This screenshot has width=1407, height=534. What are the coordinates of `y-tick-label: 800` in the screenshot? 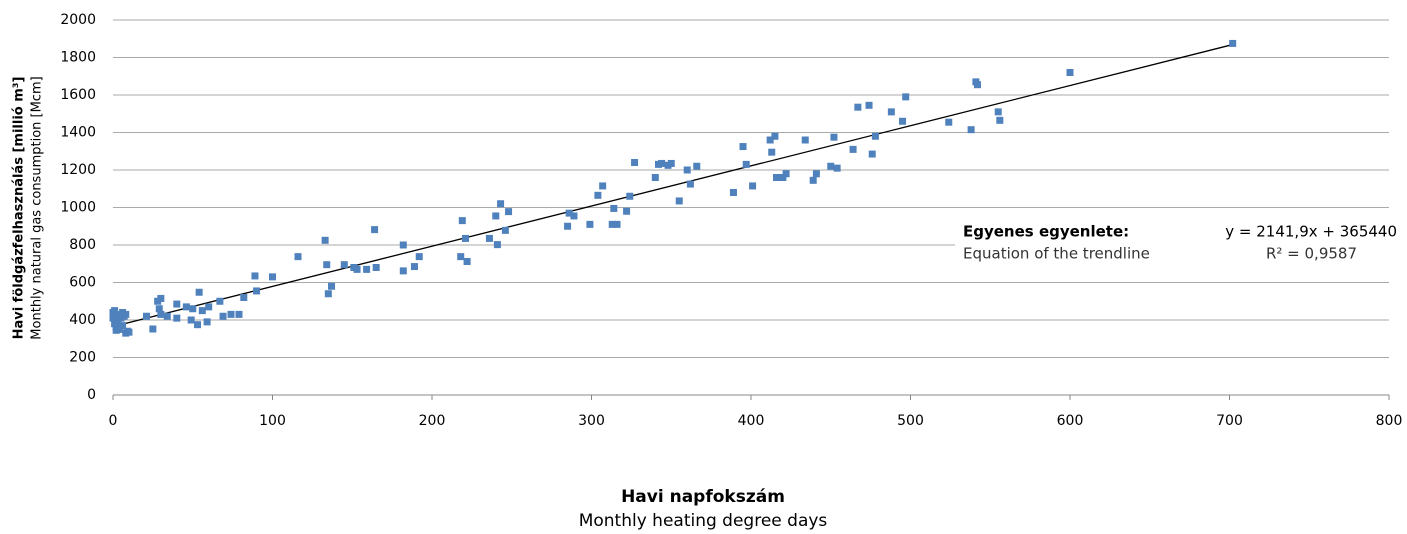 It's located at (82, 245).